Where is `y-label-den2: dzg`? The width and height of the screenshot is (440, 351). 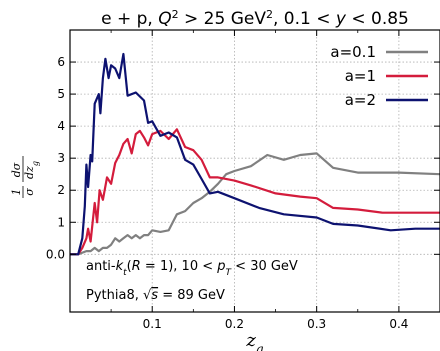
y-label-den2: dzg is located at coordinates (31, 170).